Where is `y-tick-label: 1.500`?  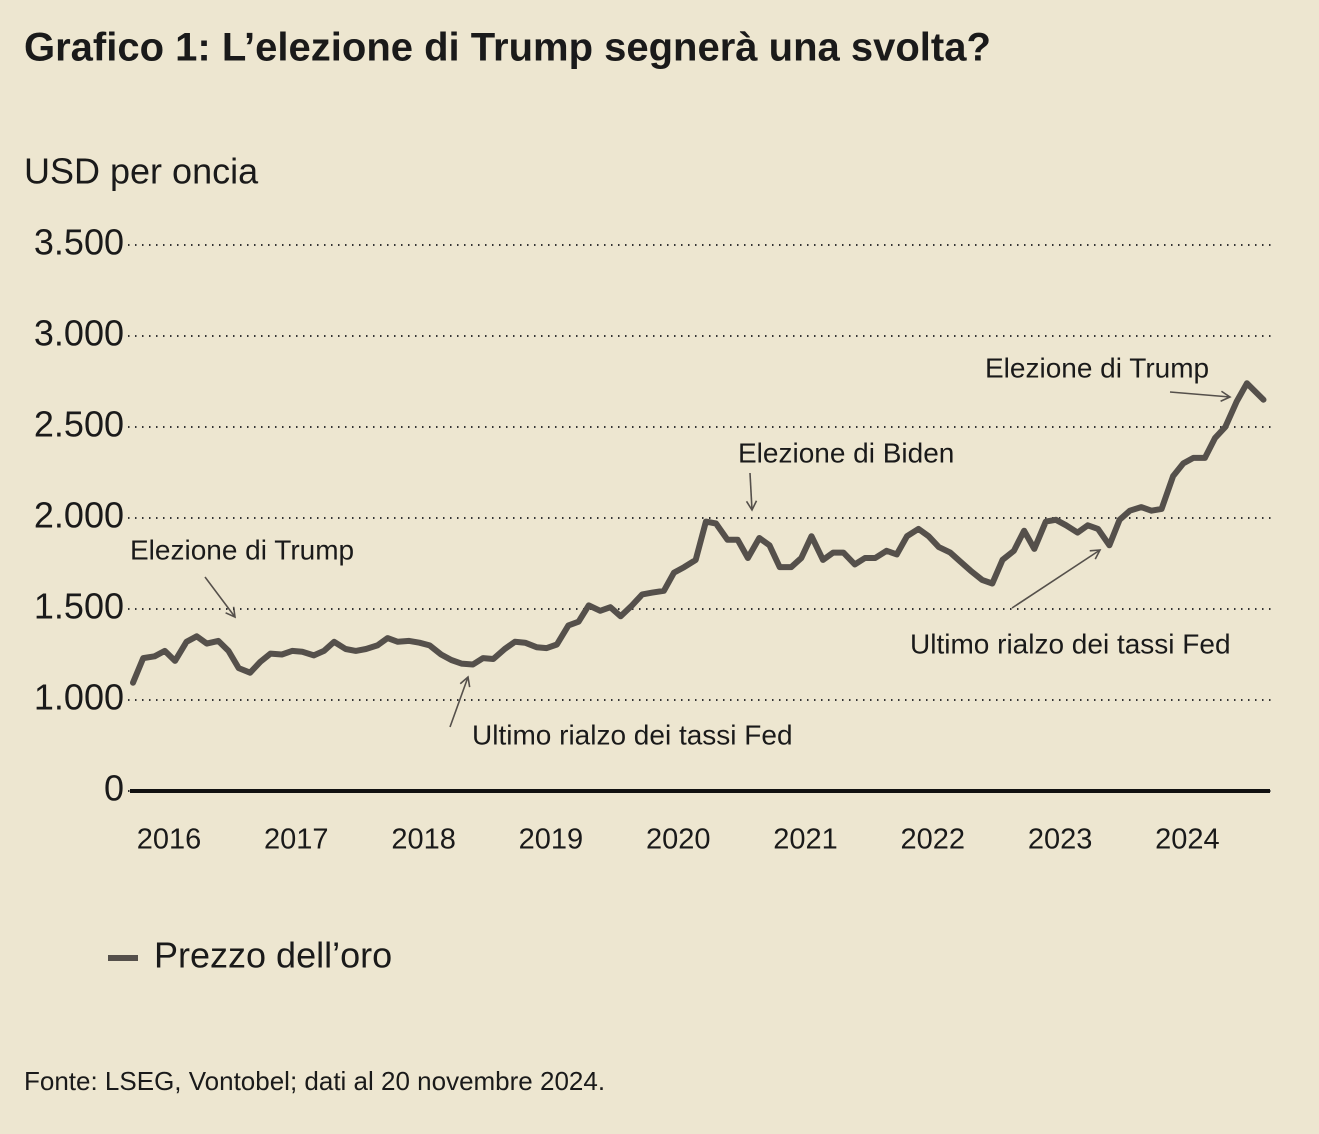
y-tick-label: 1.500 is located at coordinates (79, 606).